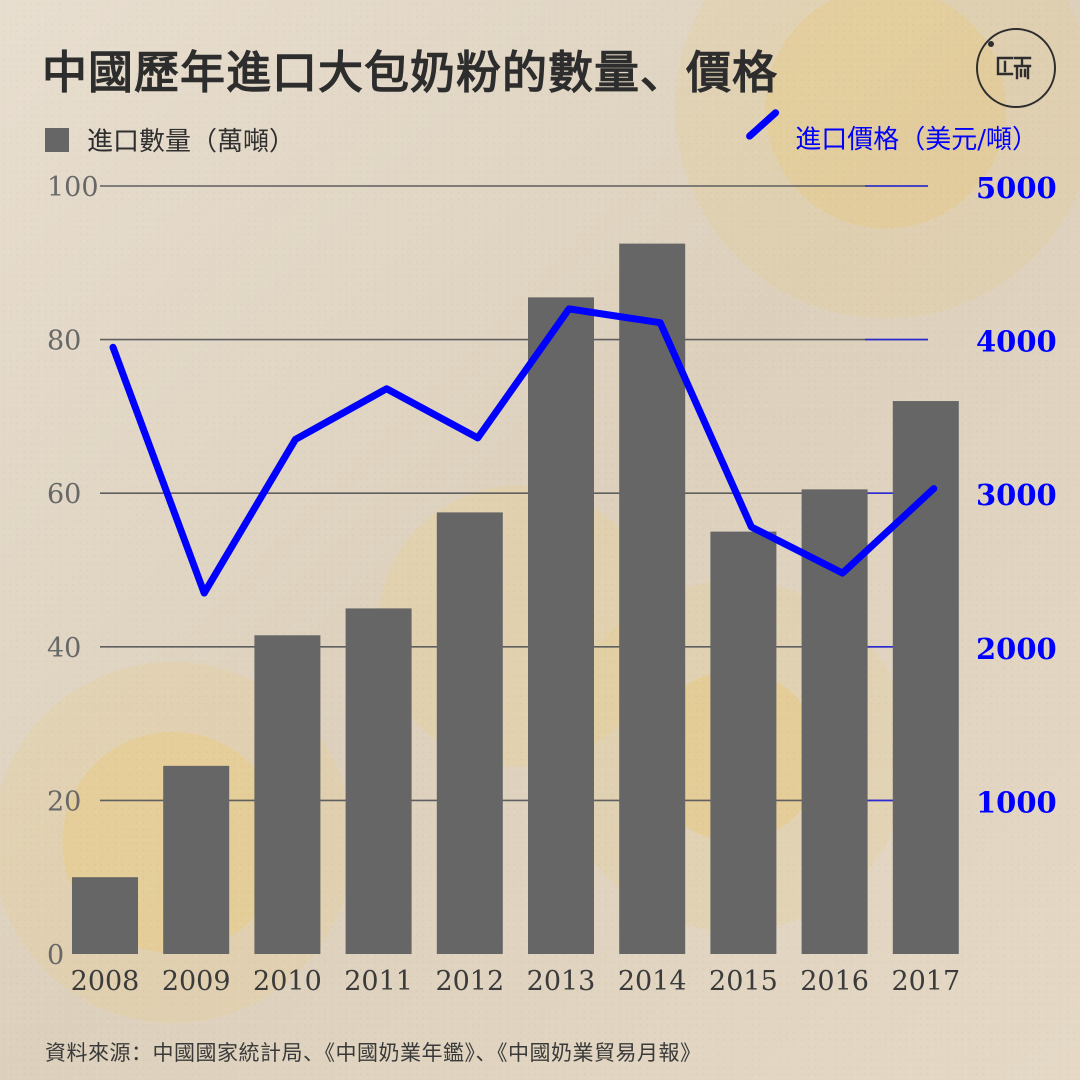 The height and width of the screenshot is (1080, 1080). What do you see at coordinates (916, 139) in the screenshot?
I see `price-legend-label: 進口價格（美元/噸）` at bounding box center [916, 139].